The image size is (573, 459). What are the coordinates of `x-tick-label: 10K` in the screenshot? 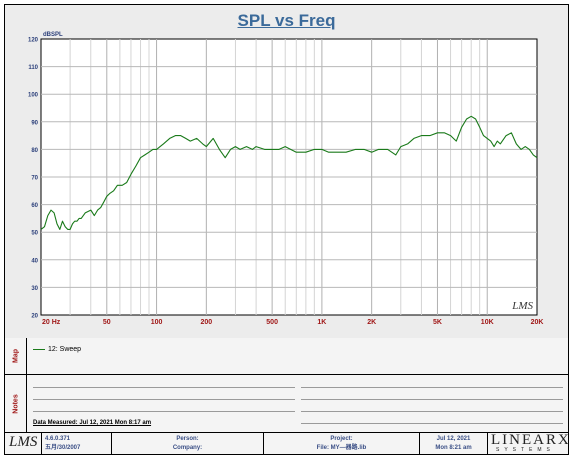 It's located at (487, 322).